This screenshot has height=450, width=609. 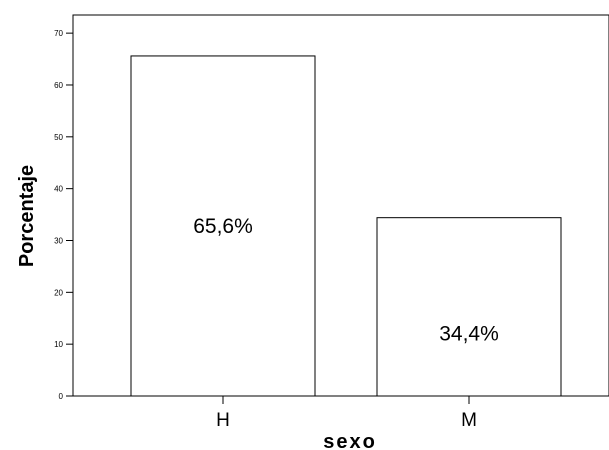 I want to click on y-axis-ticks: 0 10 20 30 40 50 60 70, so click(x=63, y=215).